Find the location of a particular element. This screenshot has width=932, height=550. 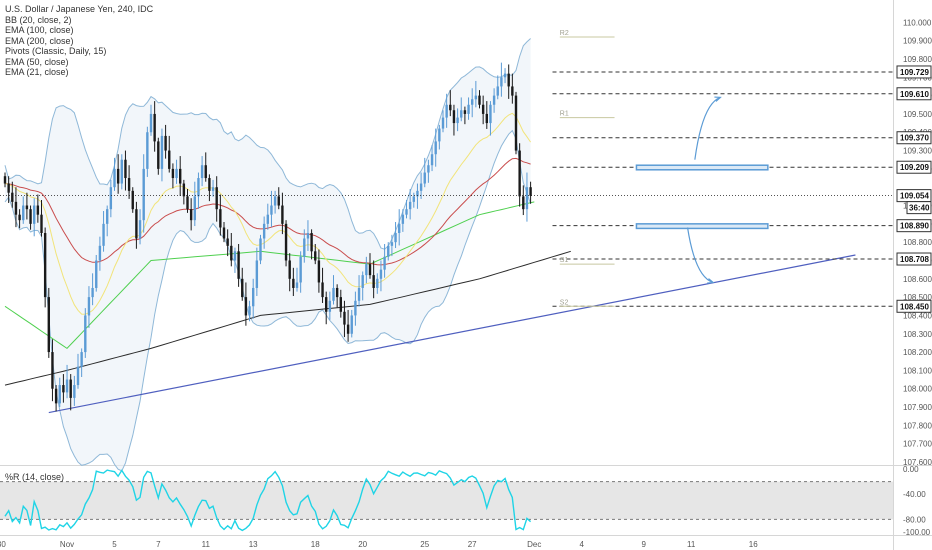

indicator-label: EMA (50, close) is located at coordinates (37, 61).